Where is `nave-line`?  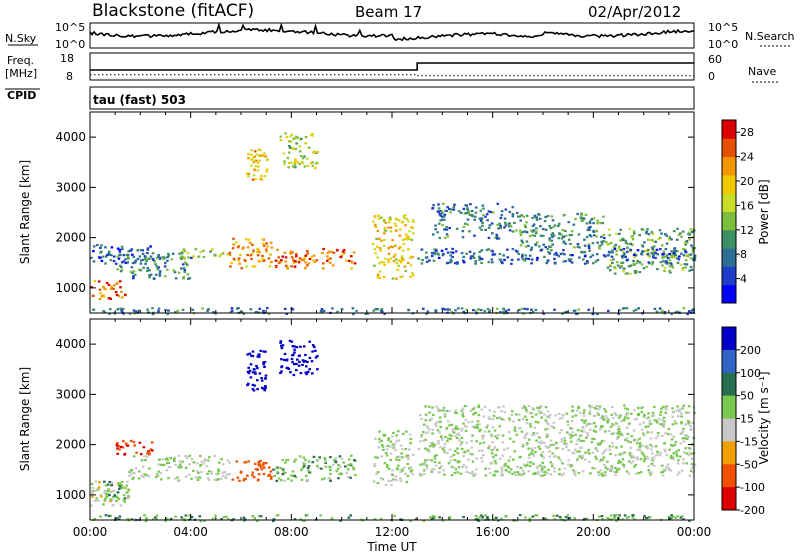
nave-line is located at coordinates (392, 75).